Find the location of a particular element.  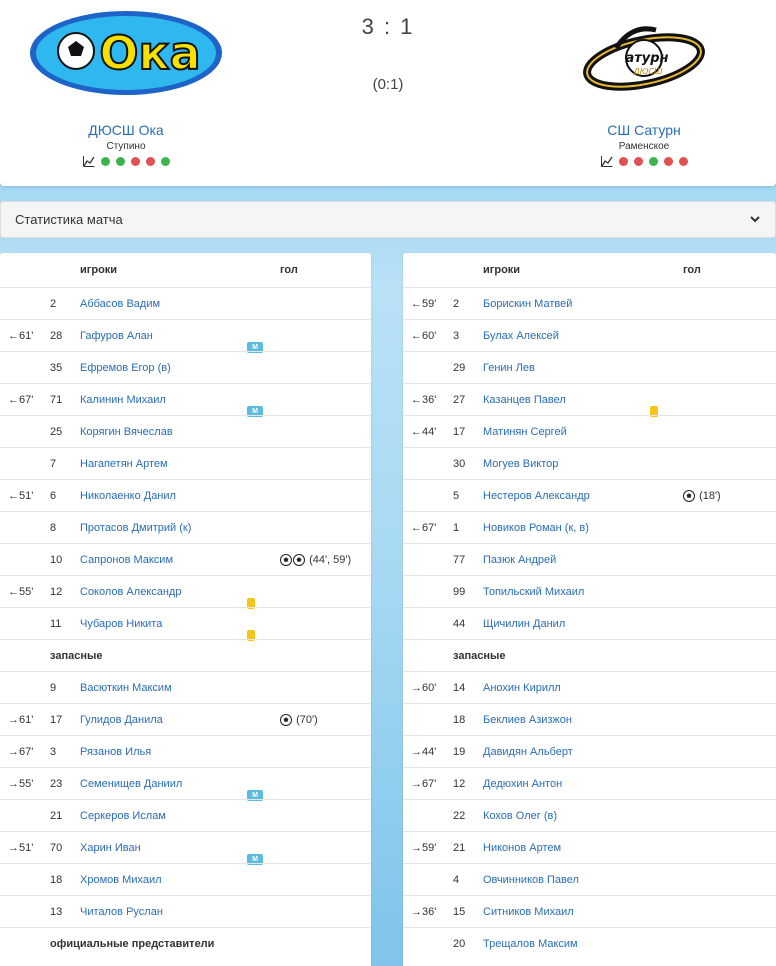

player-name-link: Читалов Руслан is located at coordinates (121, 912).